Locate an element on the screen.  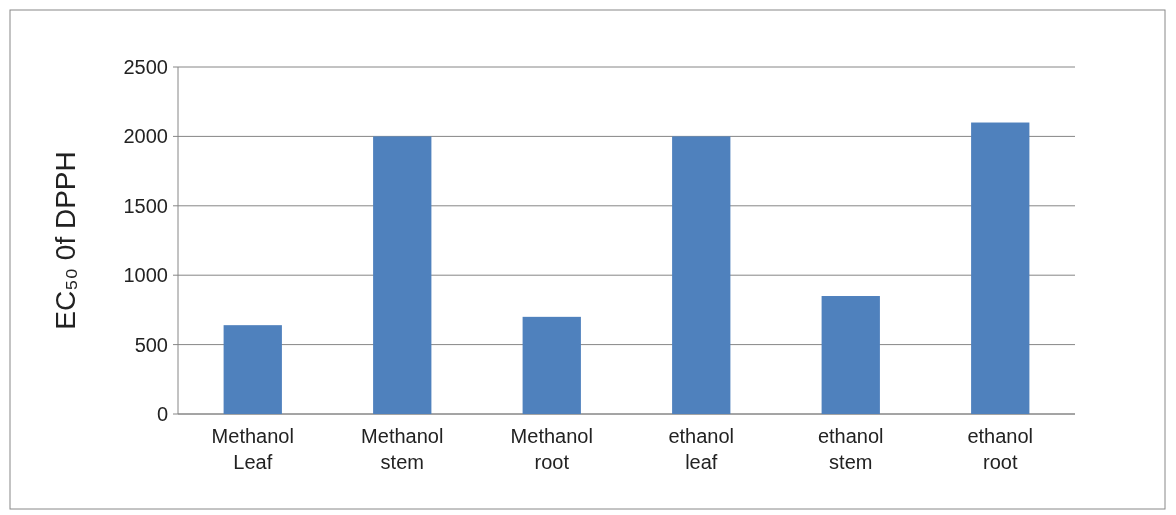
x-tick-label: ethanol leaf is located at coordinates (701, 449).